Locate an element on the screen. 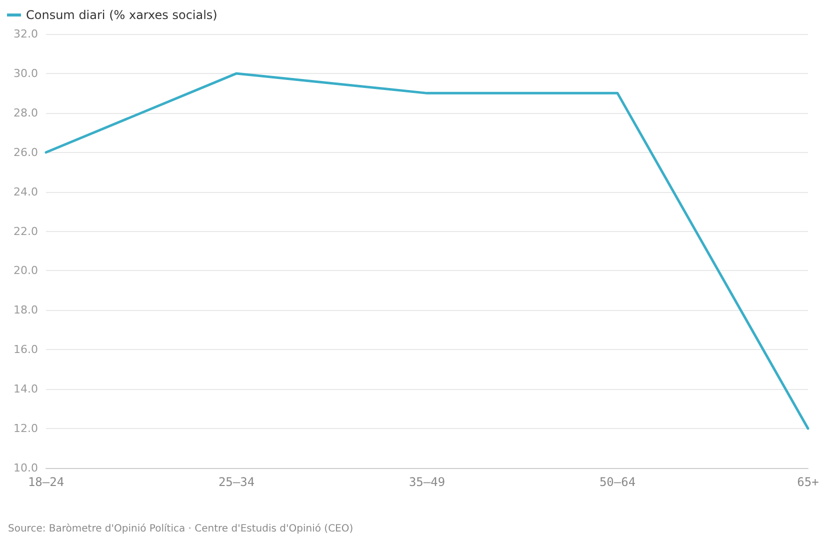  source-note: Source: Baròmetre d'Opinió Política · Centre d'Estudis d'Opinió (CEO) is located at coordinates (181, 529).